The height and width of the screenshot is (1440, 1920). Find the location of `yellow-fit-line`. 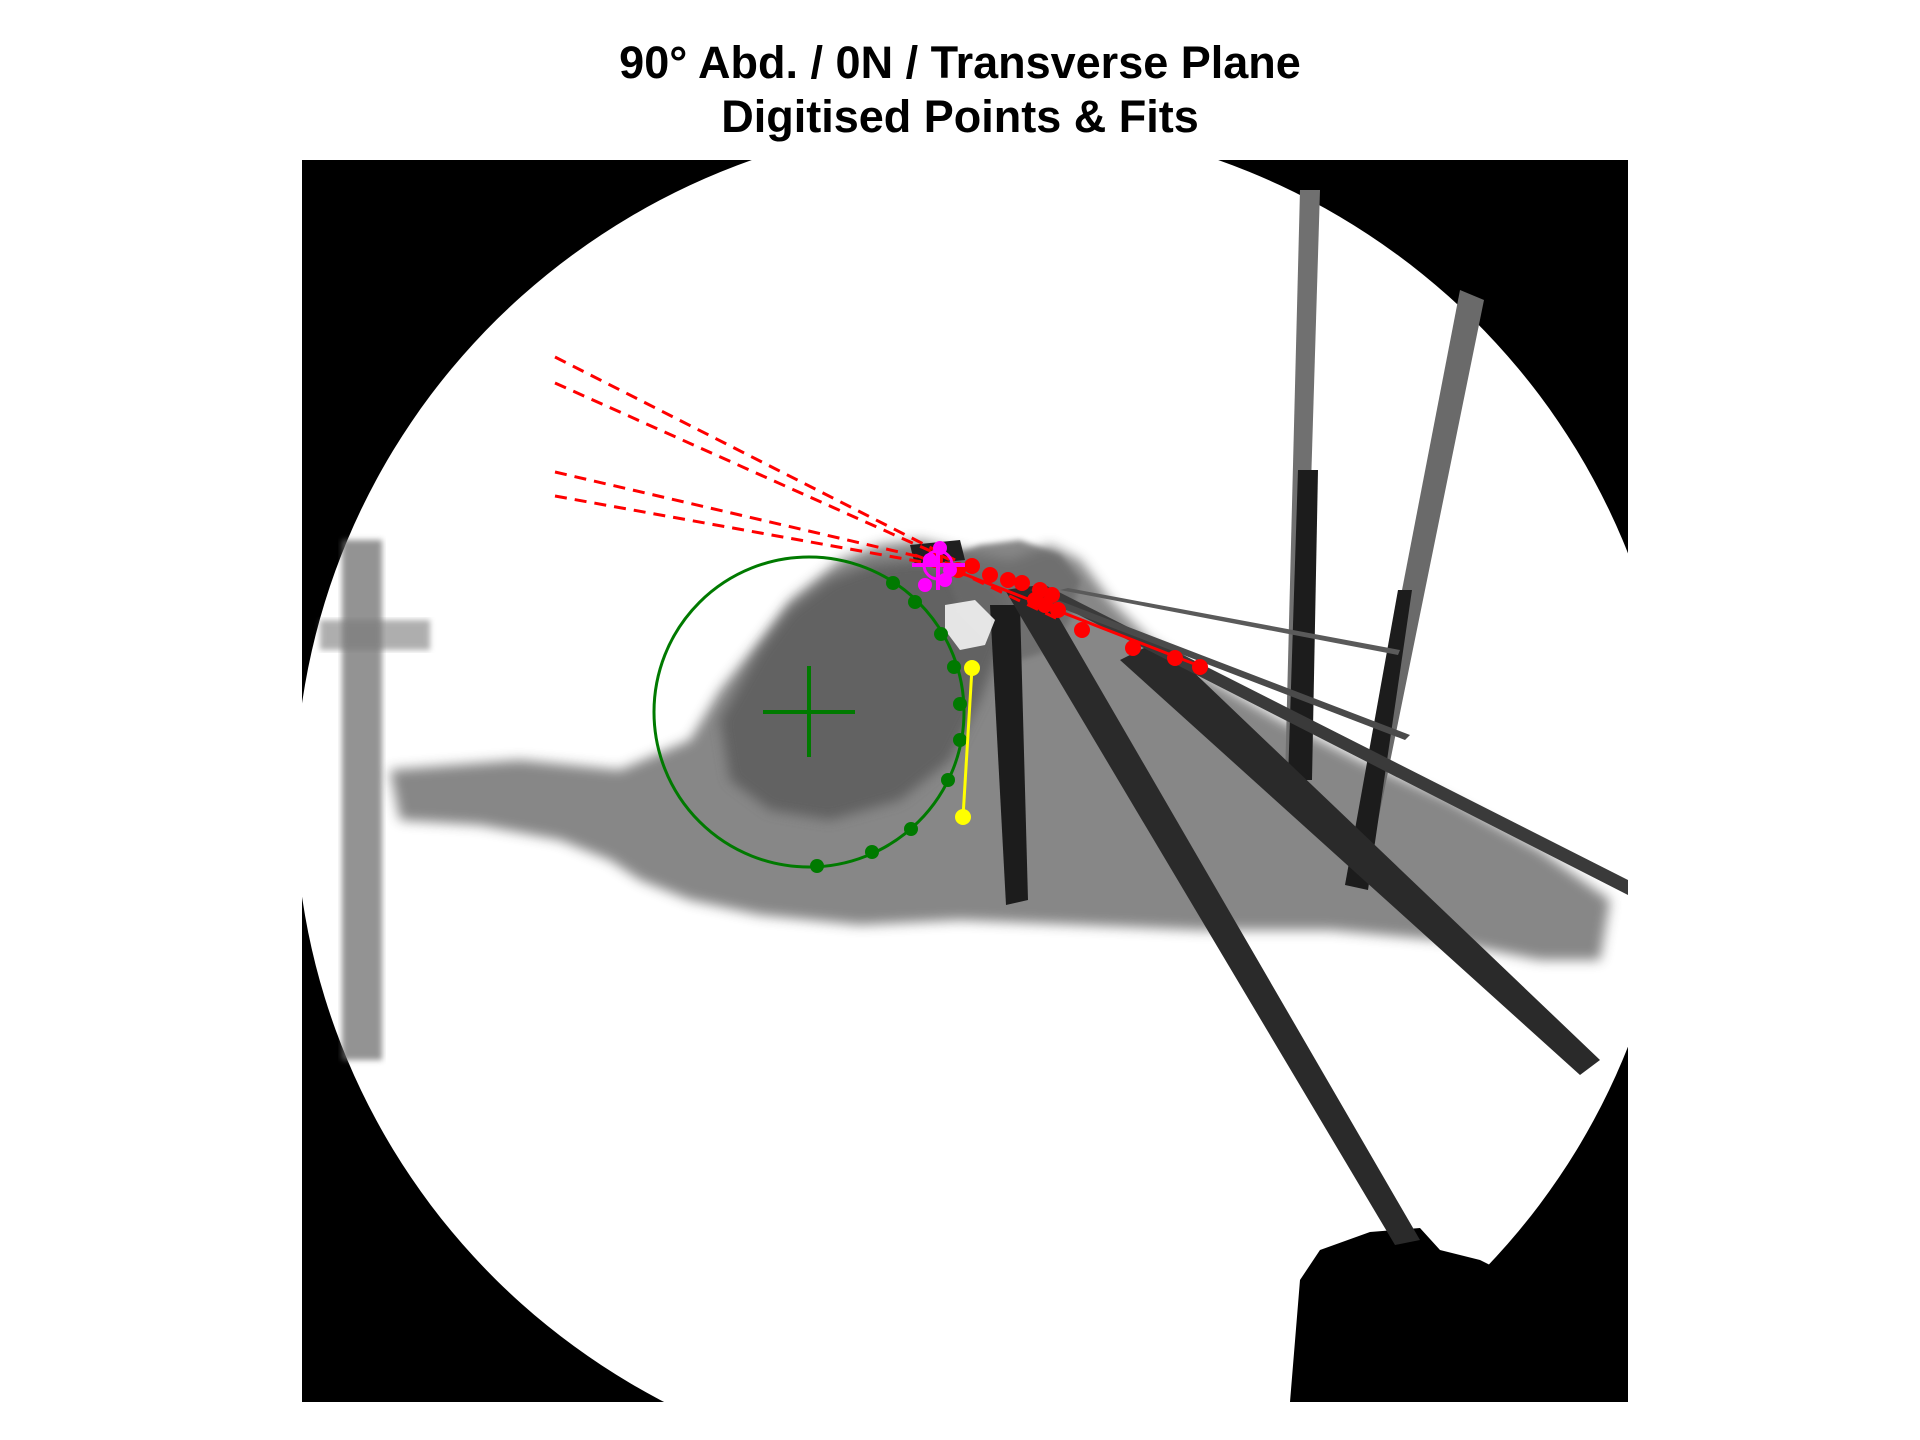

yellow-fit-line is located at coordinates (967, 742).